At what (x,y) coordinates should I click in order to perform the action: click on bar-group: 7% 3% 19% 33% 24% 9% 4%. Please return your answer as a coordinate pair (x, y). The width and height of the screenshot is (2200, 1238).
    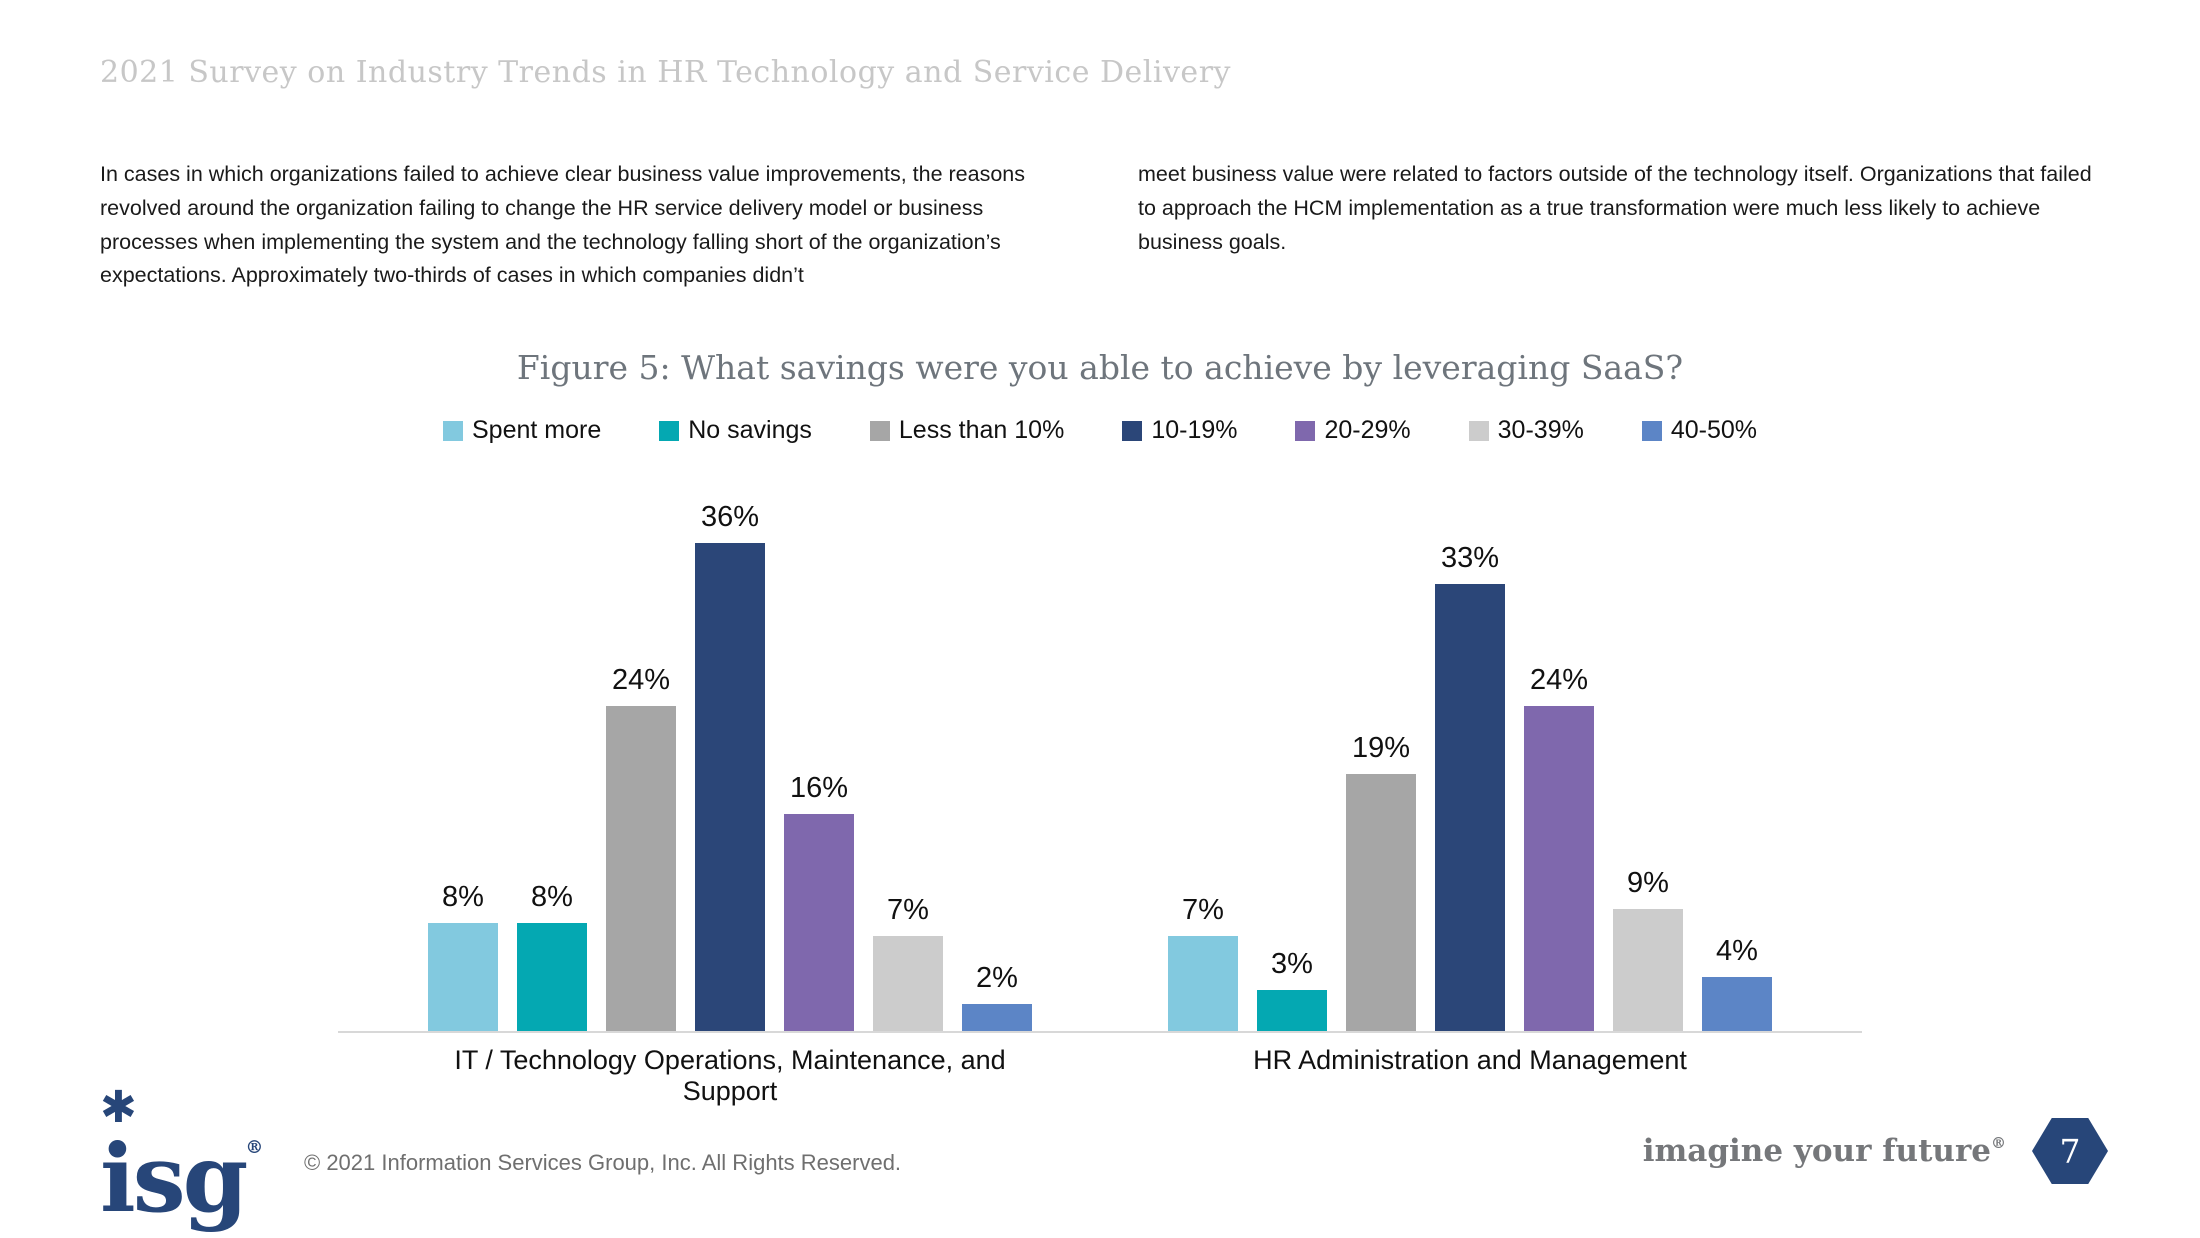
    Looking at the image, I should click on (1470, 786).